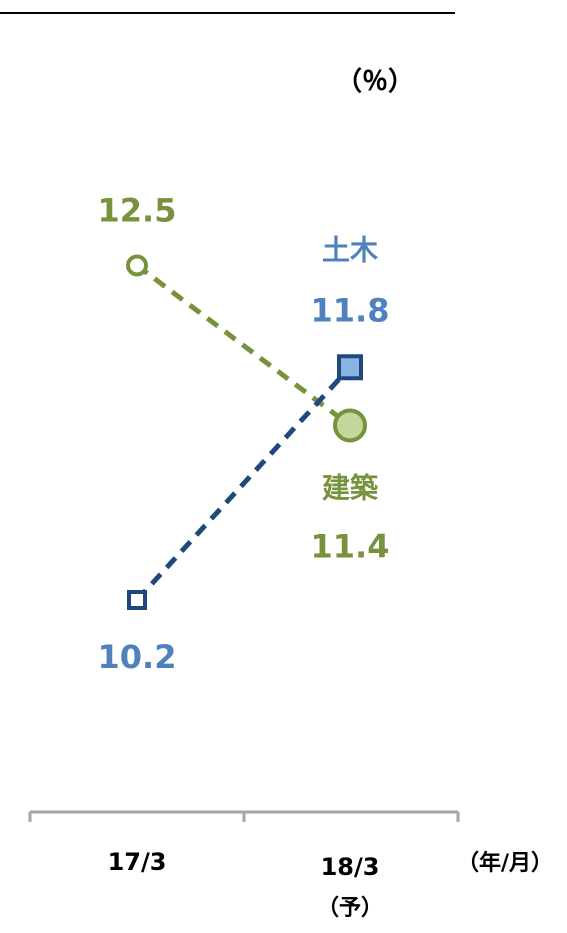  I want to click on unit-label: （％）, so click(375, 82).